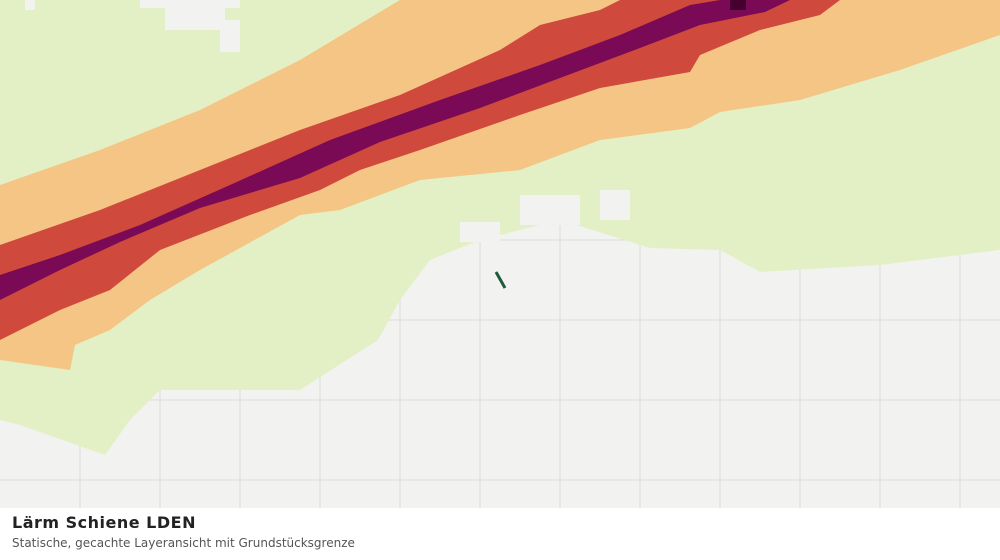 The height and width of the screenshot is (560, 1000). Describe the element at coordinates (738, 5) in the screenshot. I see `noise-zone-extreme` at that location.